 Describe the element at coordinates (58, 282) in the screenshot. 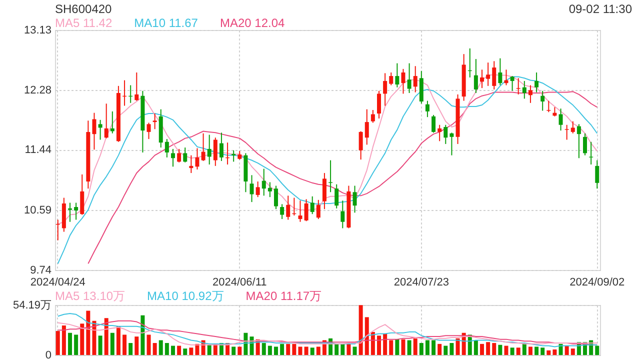

I see `x-tick-label: 2024/04/24` at that location.